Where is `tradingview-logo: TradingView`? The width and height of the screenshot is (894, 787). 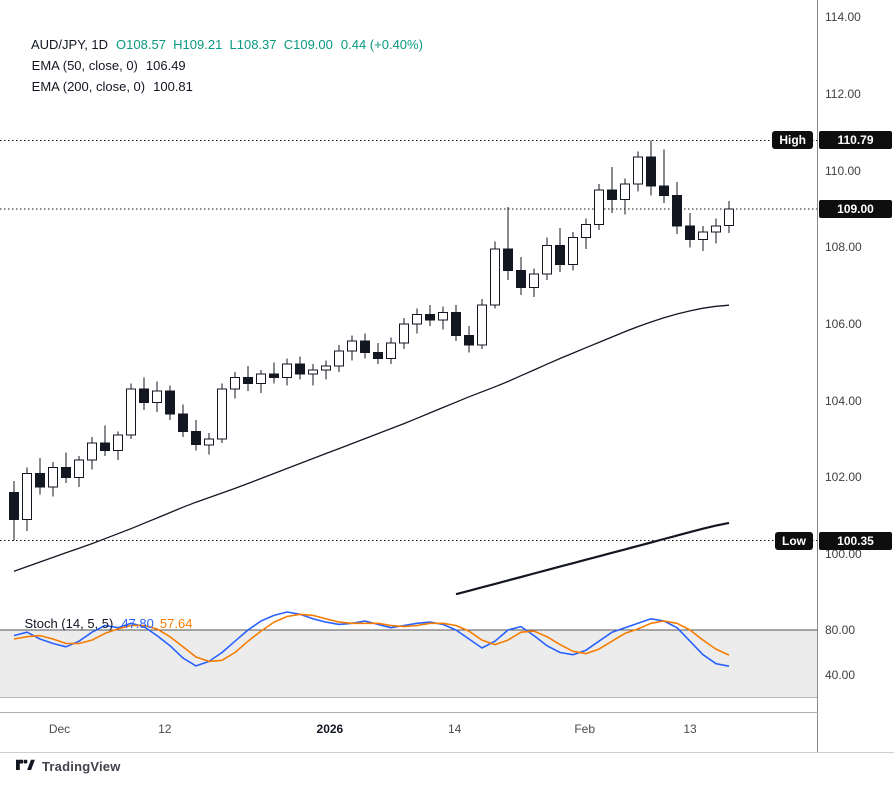
tradingview-logo: TradingView is located at coordinates (68, 766).